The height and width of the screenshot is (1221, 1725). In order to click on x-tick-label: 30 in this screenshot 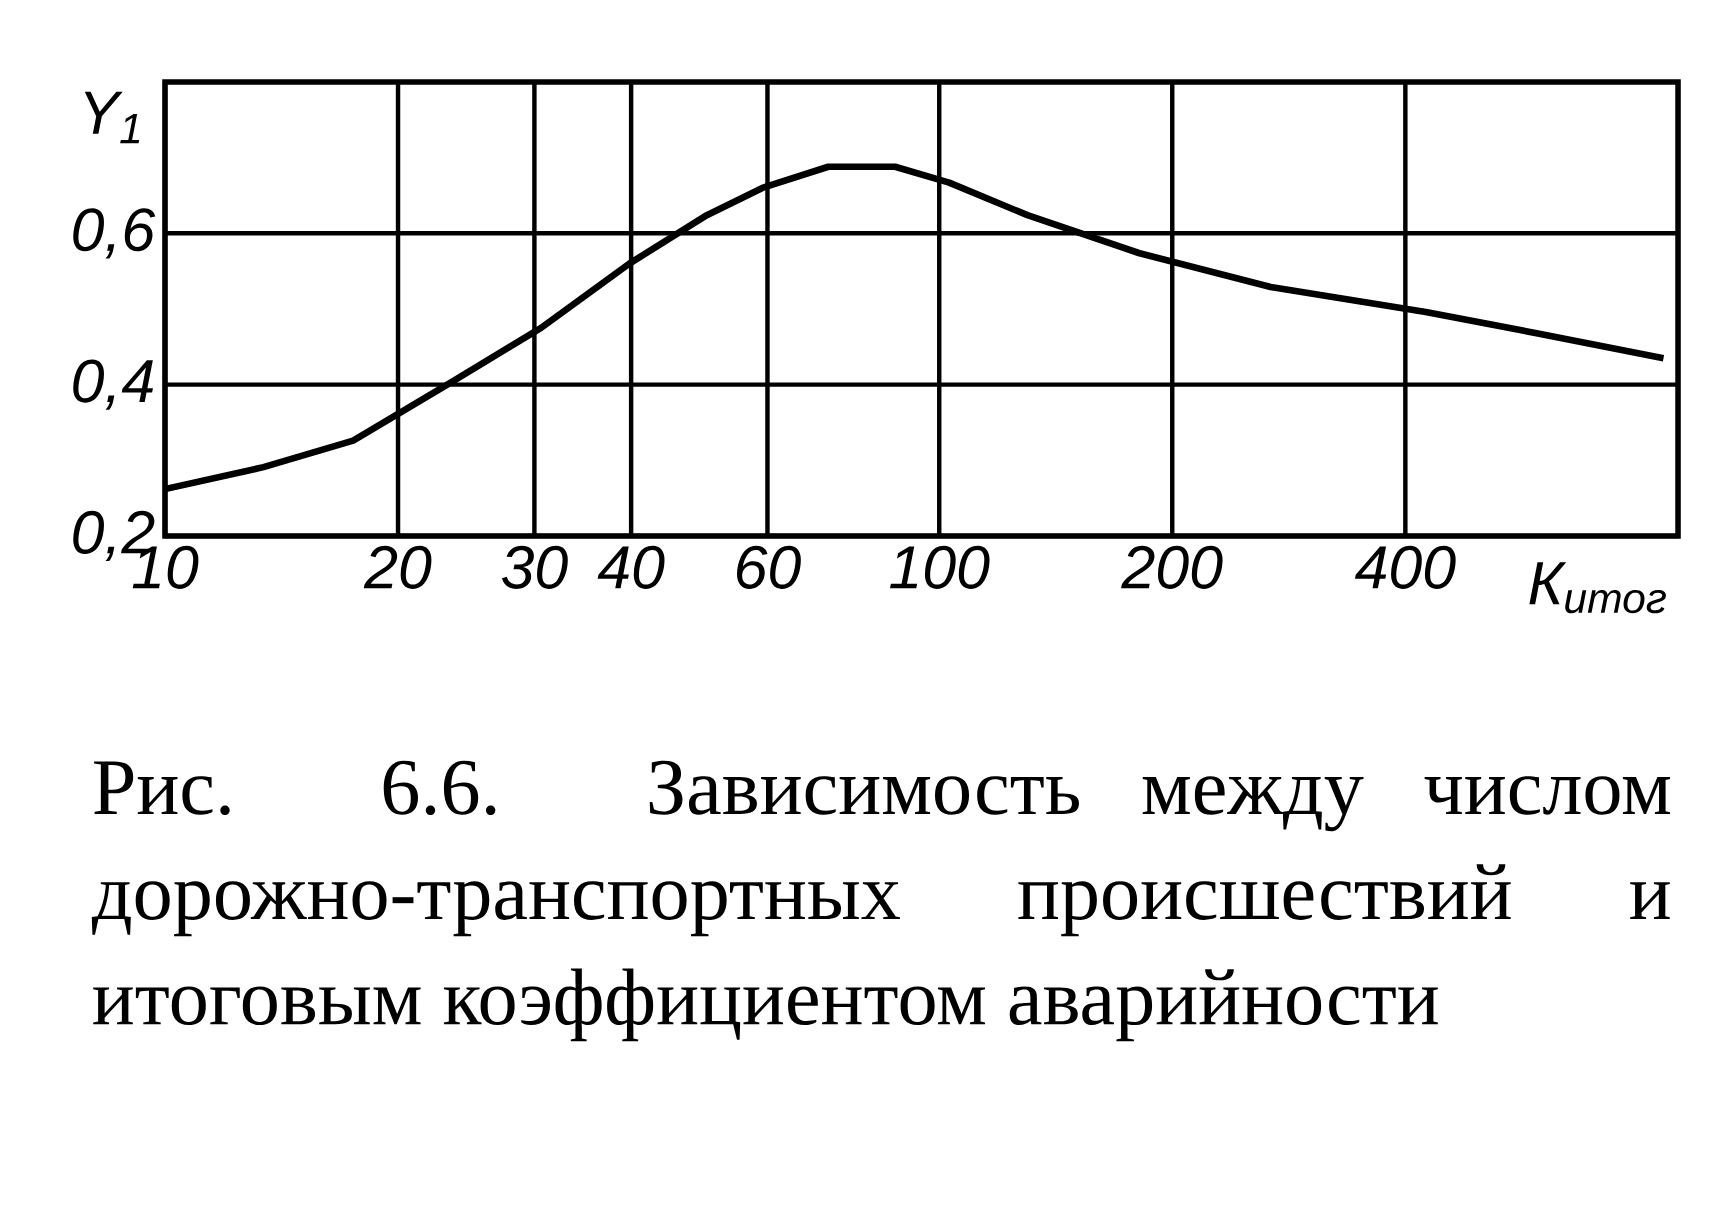, I will do `click(534, 567)`.